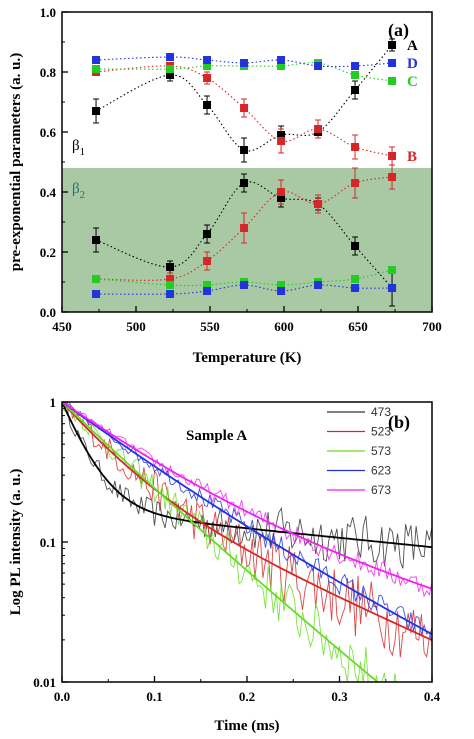  I want to click on legend-label-523: 523, so click(381, 432).